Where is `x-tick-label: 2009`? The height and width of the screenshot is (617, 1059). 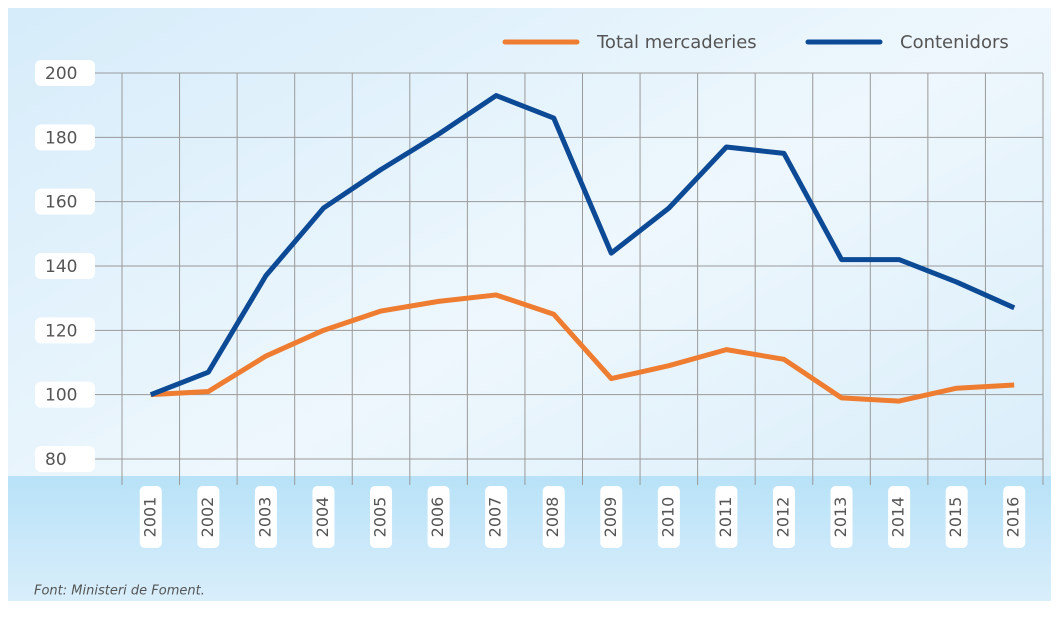 x-tick-label: 2009 is located at coordinates (610, 517).